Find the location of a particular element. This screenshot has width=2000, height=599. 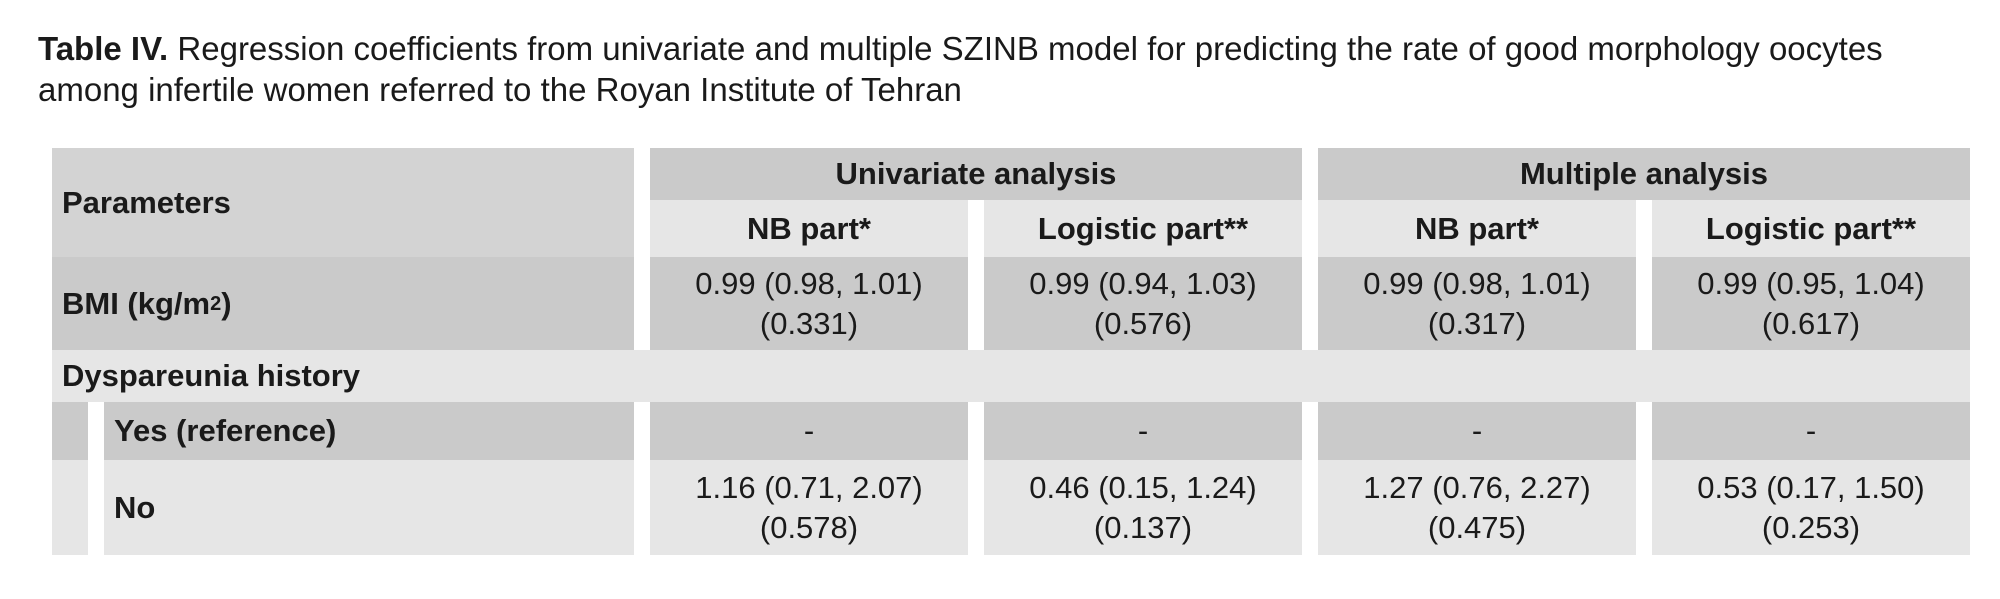

row-label-yes: Yes (reference) is located at coordinates (369, 431).